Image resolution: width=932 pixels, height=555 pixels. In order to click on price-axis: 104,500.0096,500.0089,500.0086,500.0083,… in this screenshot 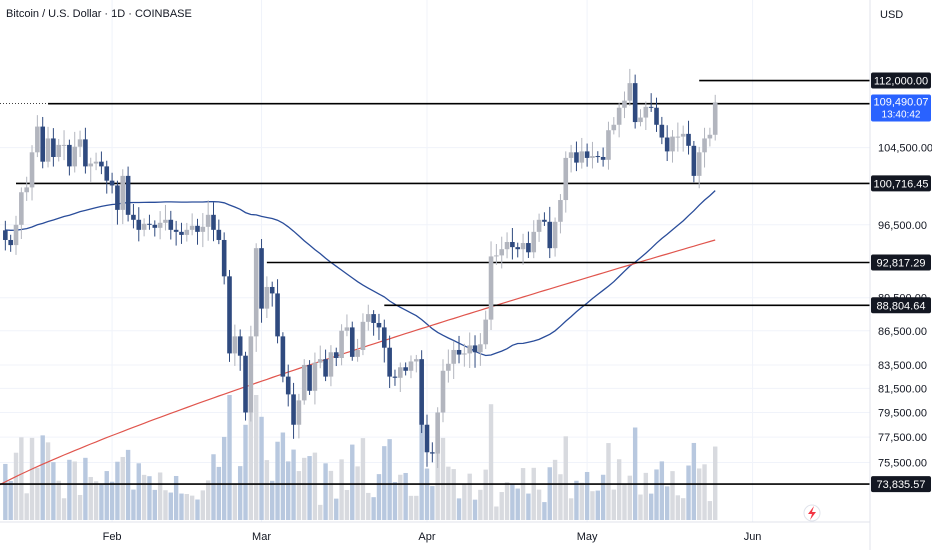, I will do `click(905, 306)`.